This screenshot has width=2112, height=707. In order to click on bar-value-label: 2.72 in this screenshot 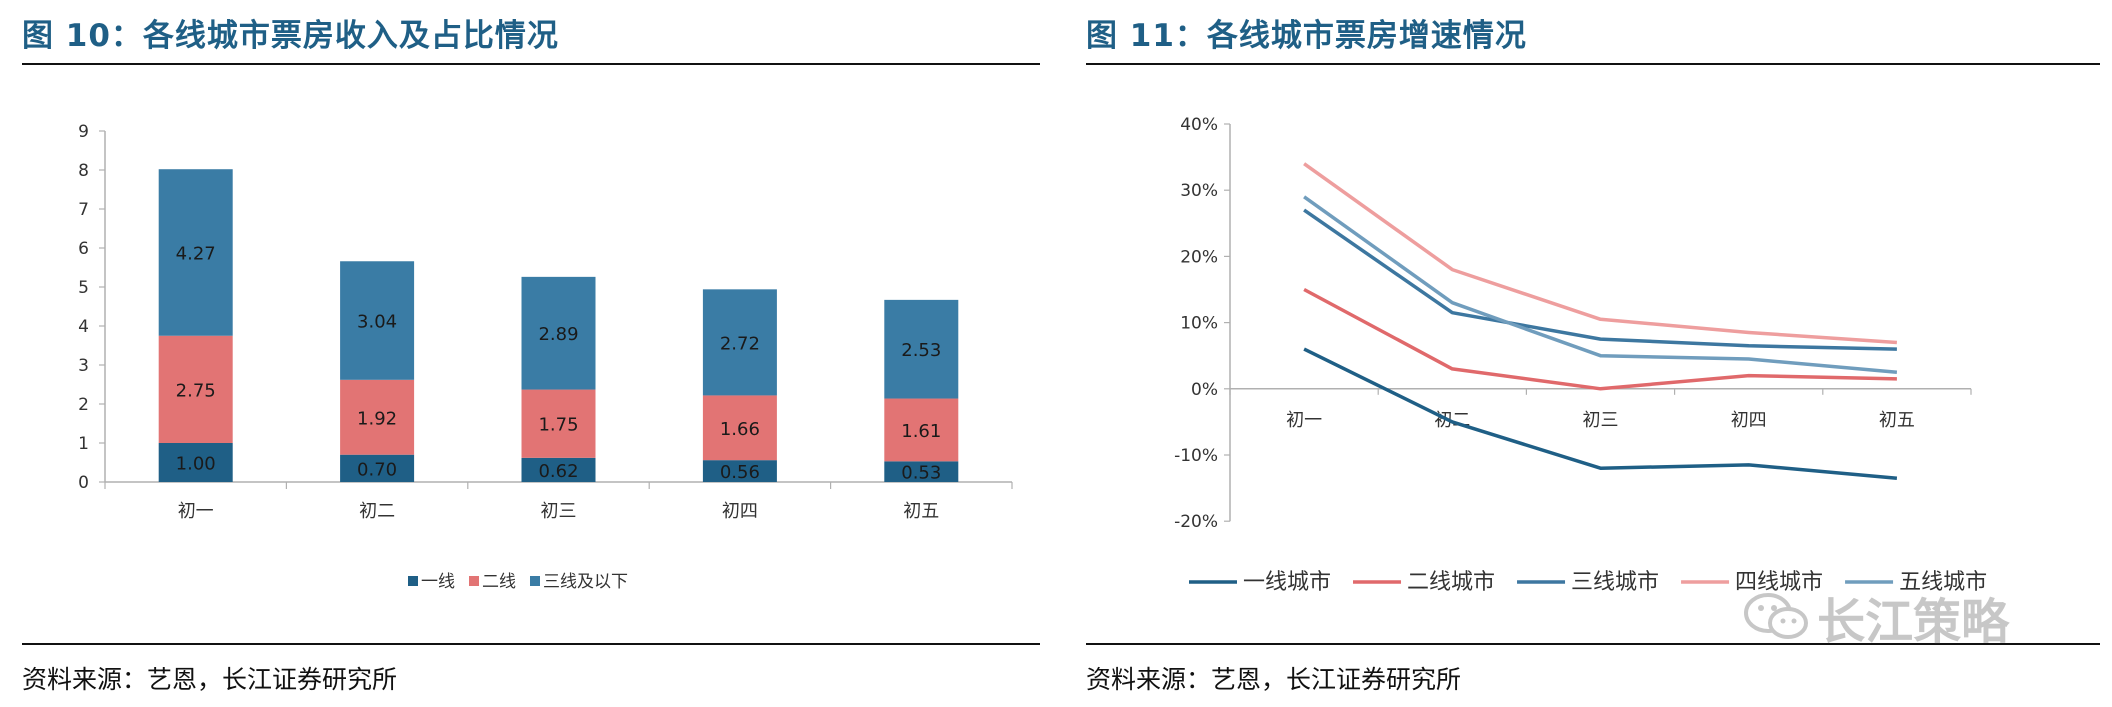, I will do `click(740, 343)`.